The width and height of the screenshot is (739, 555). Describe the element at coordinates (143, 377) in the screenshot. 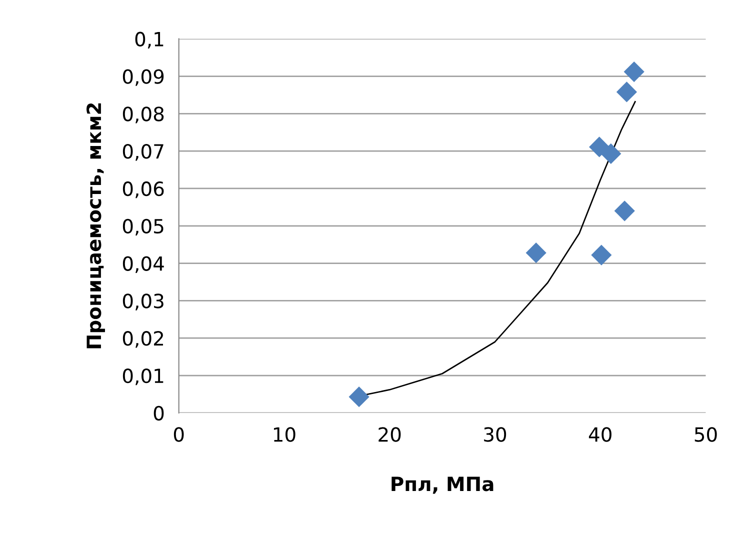

I see `y-tick-label: 0,01` at that location.